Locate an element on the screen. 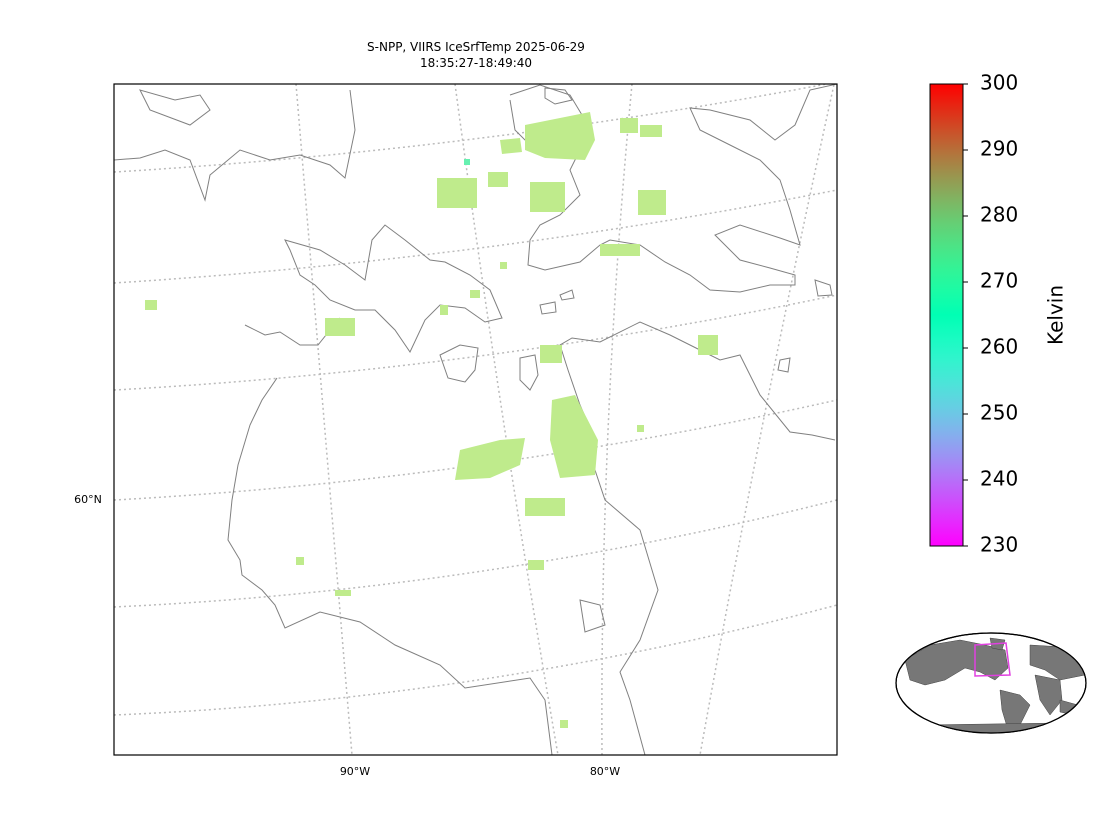  colorbar-tick-label: 260 is located at coordinates (999, 347).